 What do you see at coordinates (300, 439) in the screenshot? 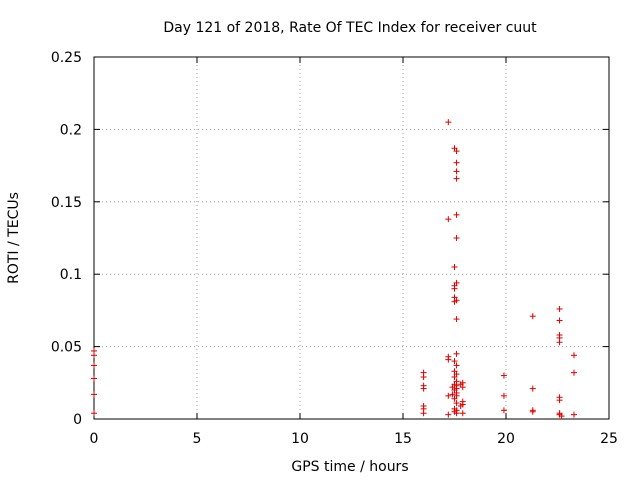
I see `x-tick-label: 10` at bounding box center [300, 439].